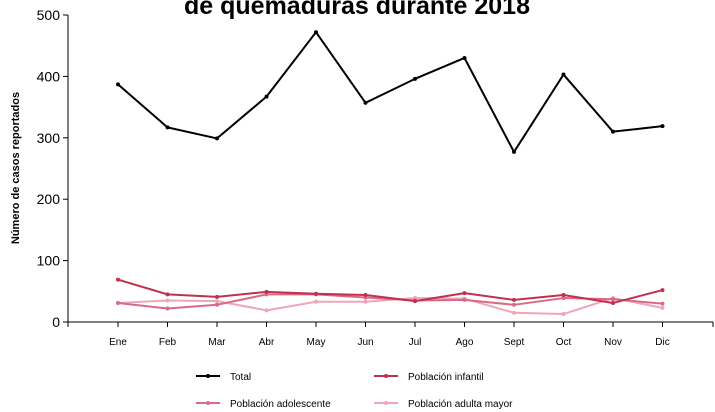 The image size is (715, 412). Describe the element at coordinates (223, 377) in the screenshot. I see `legend-item: Total` at that location.